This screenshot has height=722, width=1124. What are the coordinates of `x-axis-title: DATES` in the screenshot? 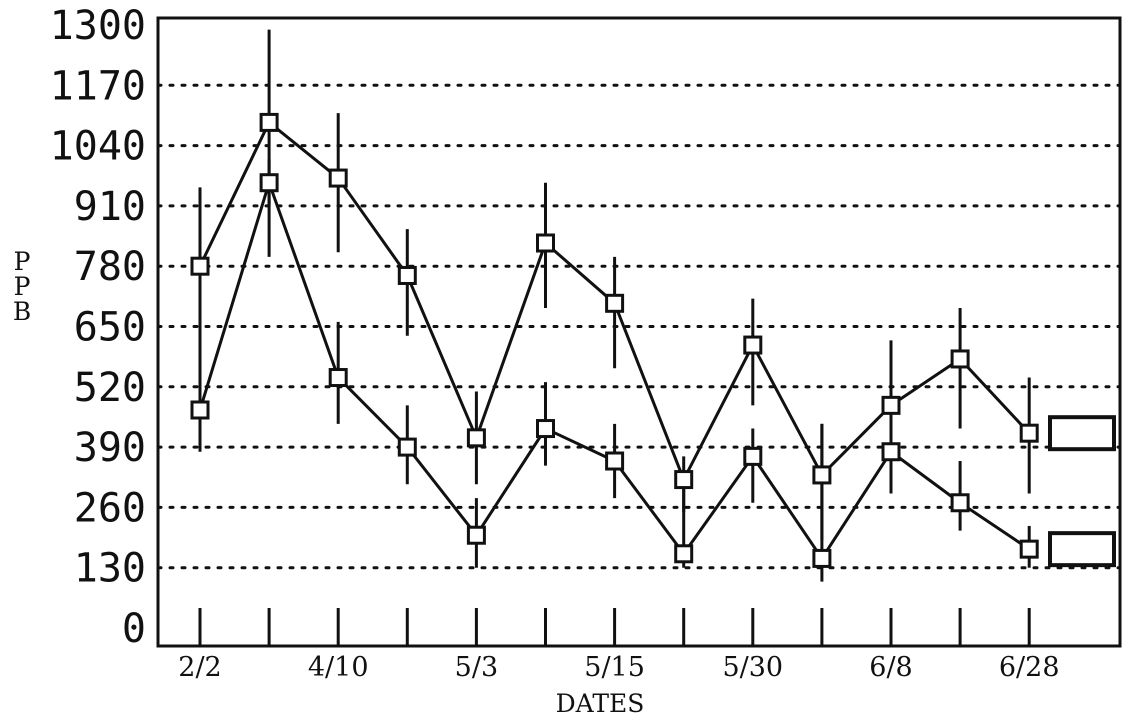 It's located at (600, 703).